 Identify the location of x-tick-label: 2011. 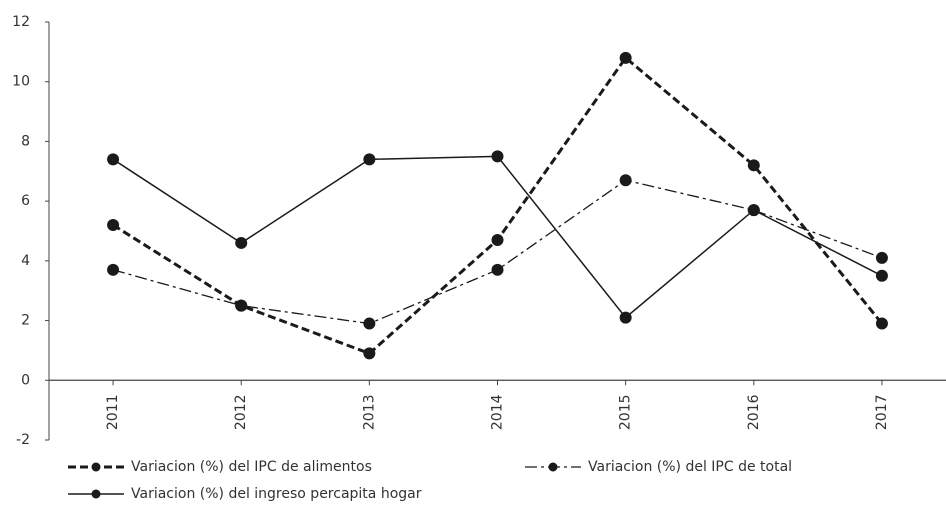
(113, 412).